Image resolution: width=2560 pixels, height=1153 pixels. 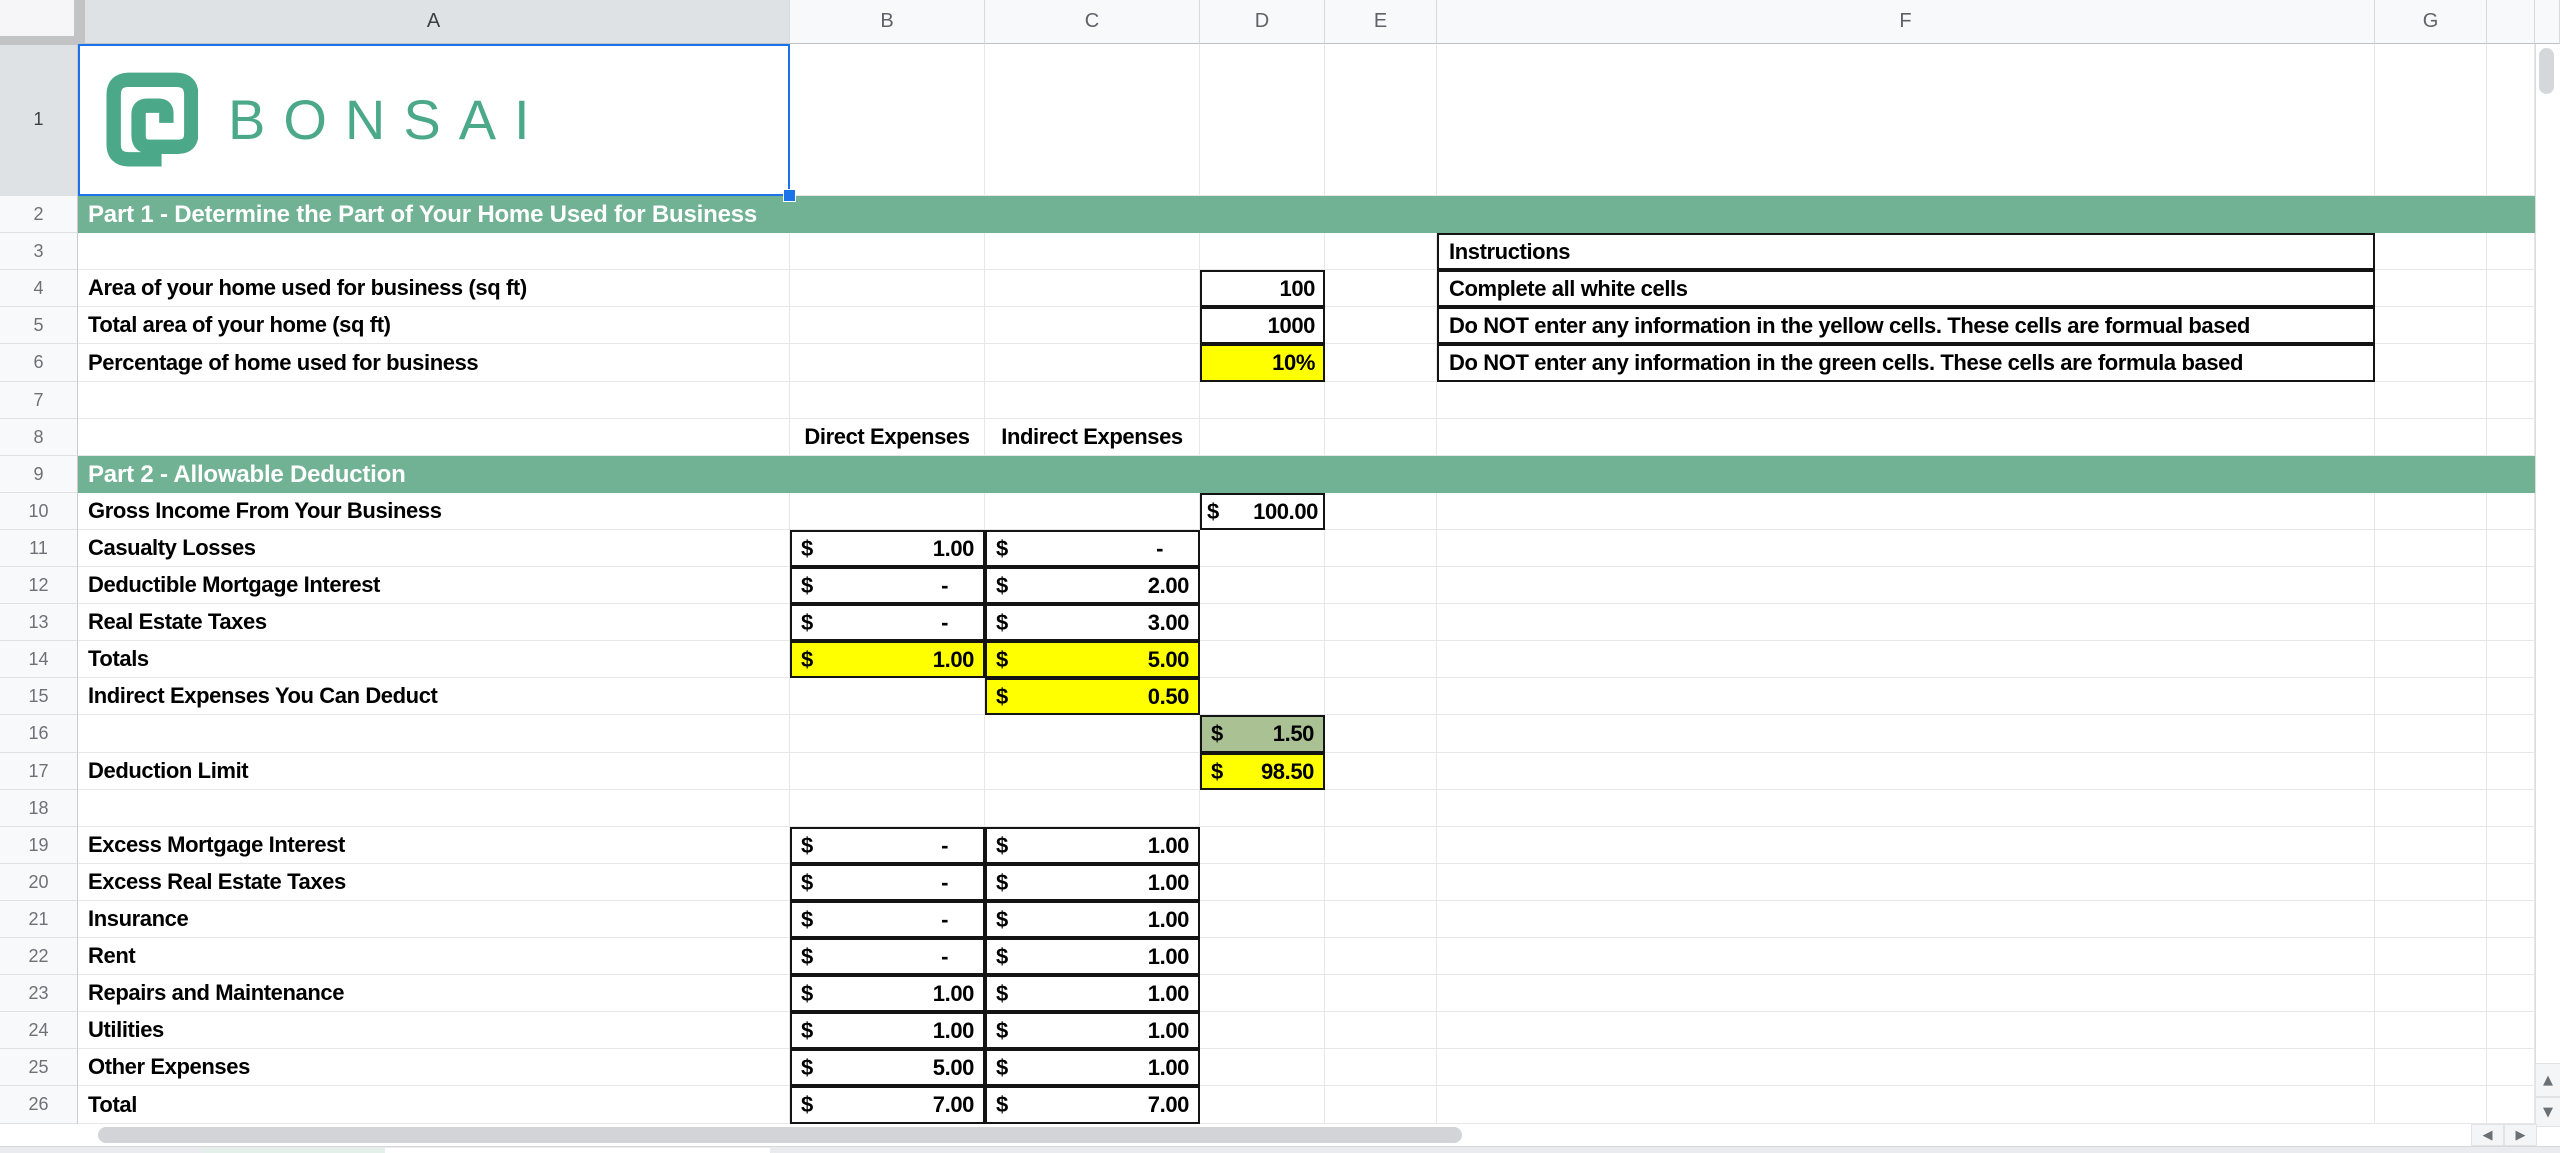 What do you see at coordinates (887, 696) in the screenshot?
I see `cell-B15` at bounding box center [887, 696].